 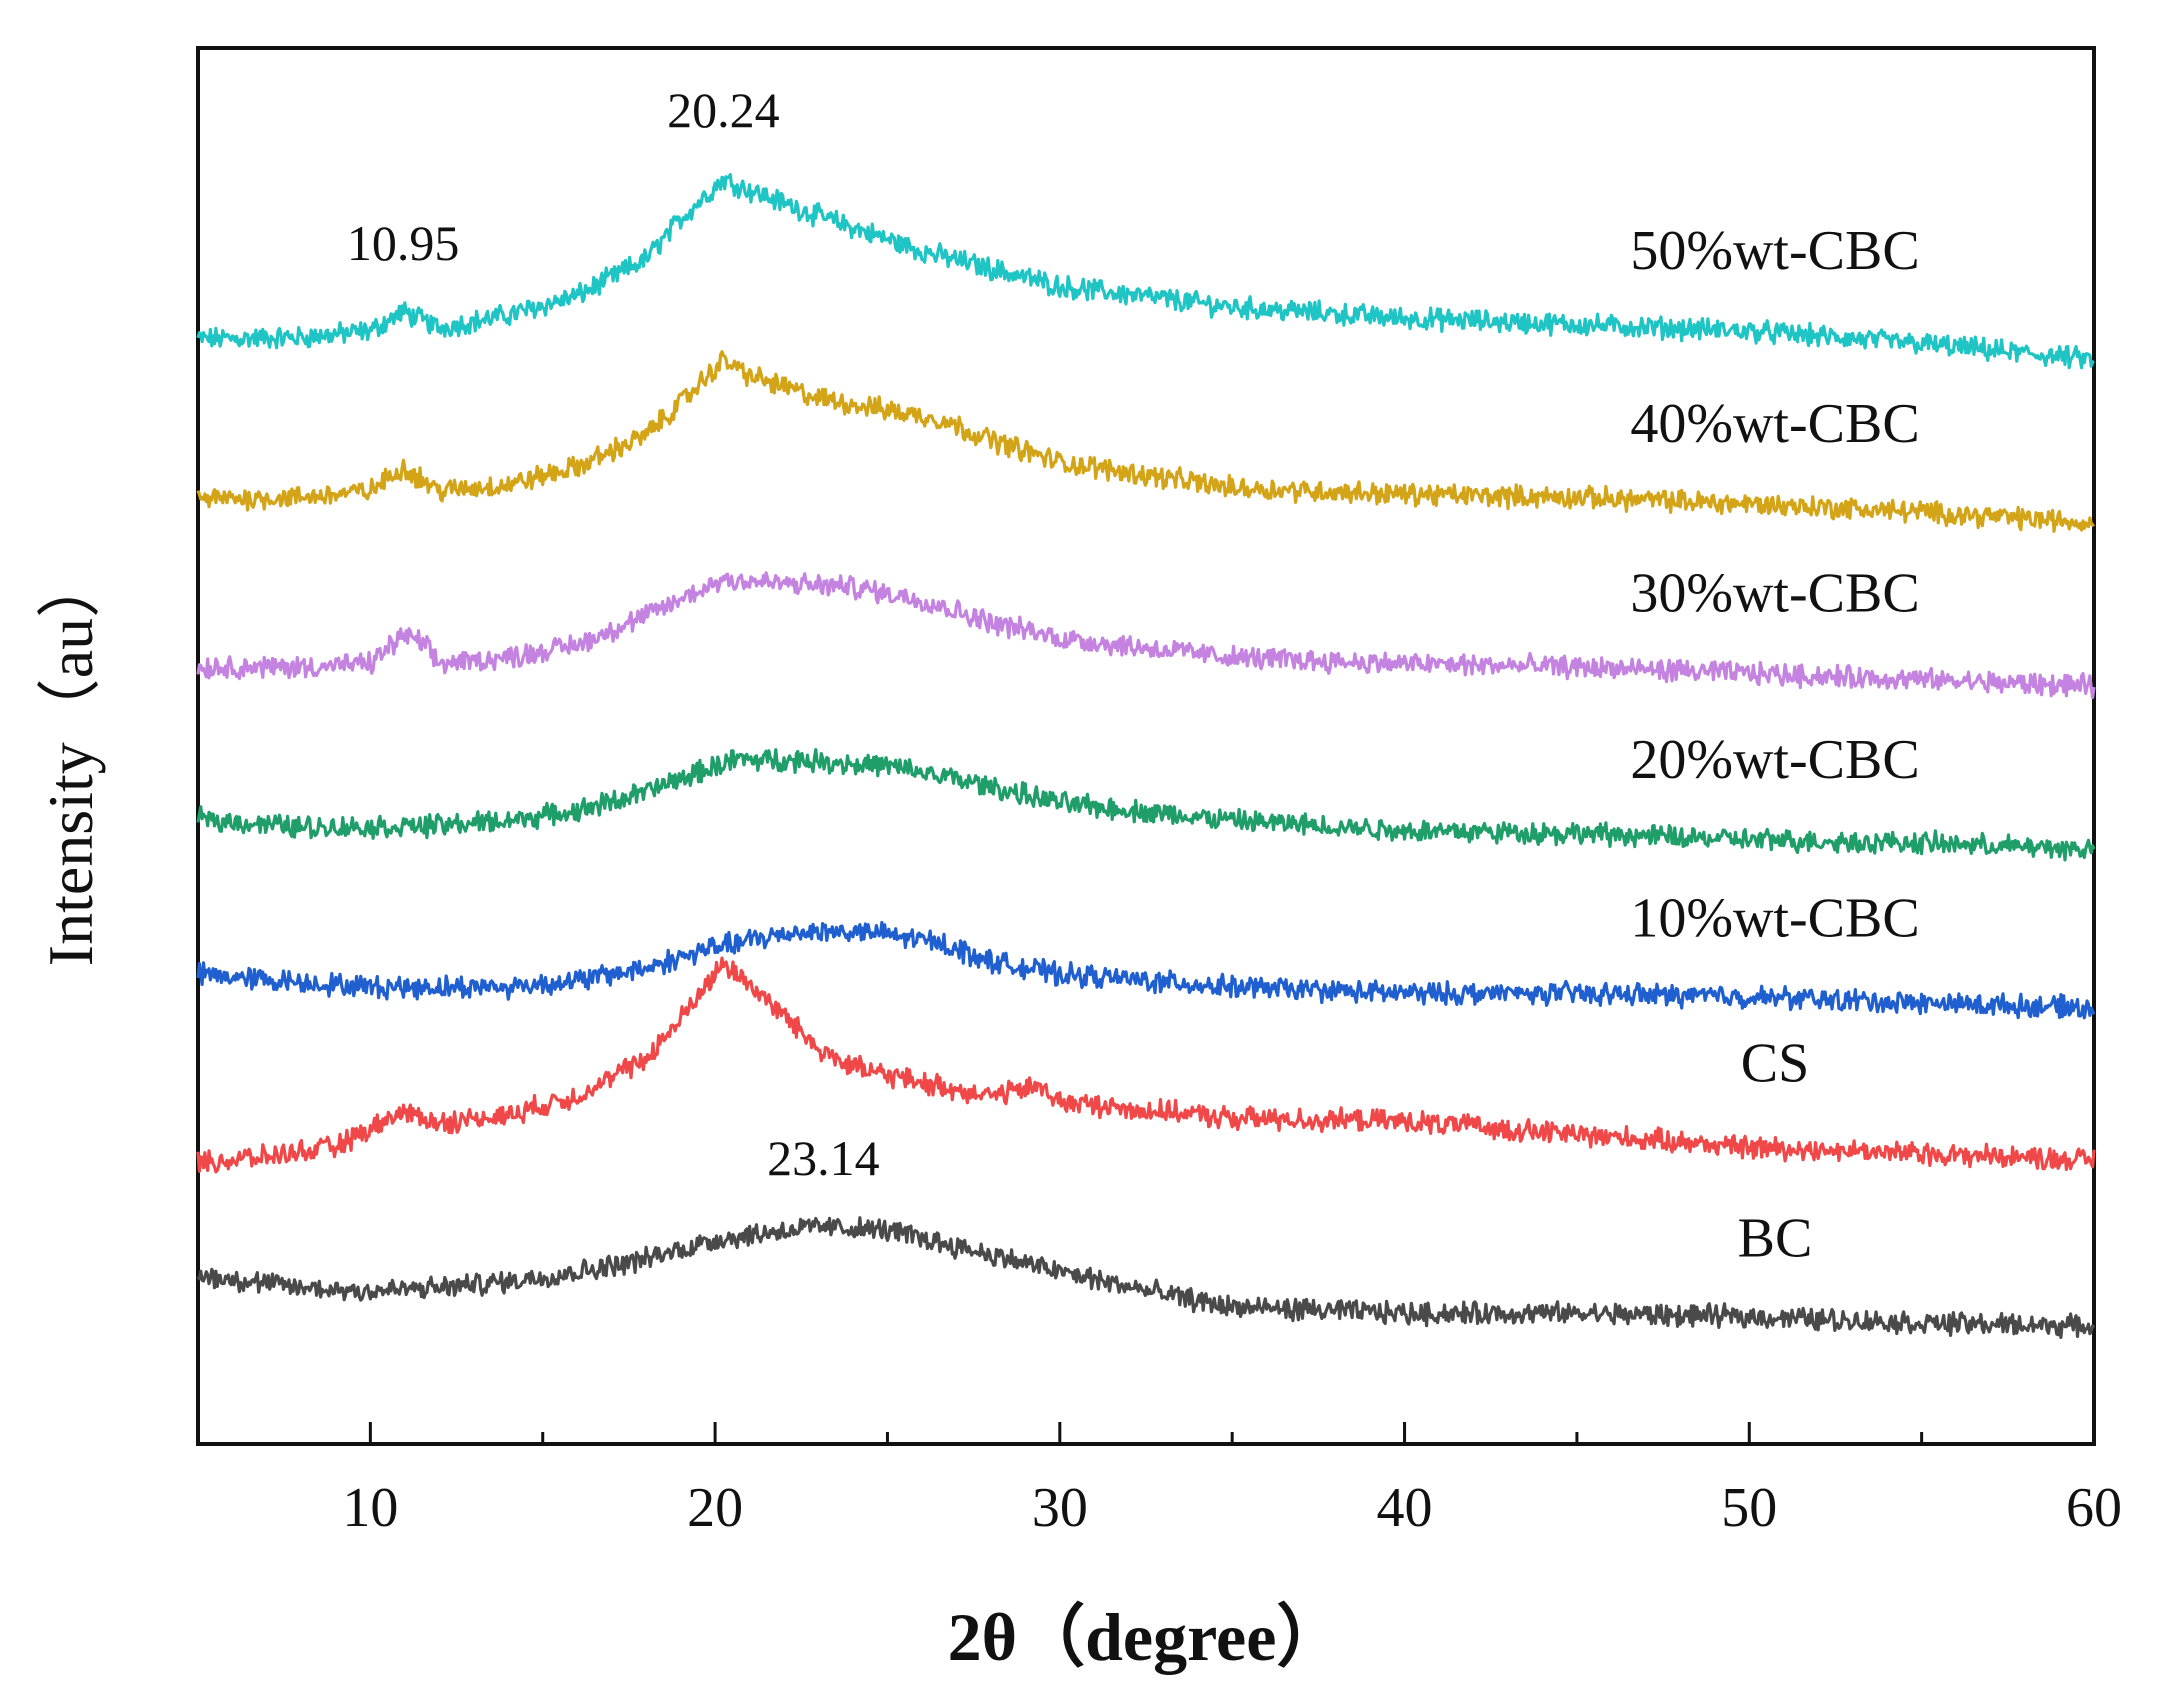 What do you see at coordinates (403, 243) in the screenshot?
I see `peak-annotation: 10.95` at bounding box center [403, 243].